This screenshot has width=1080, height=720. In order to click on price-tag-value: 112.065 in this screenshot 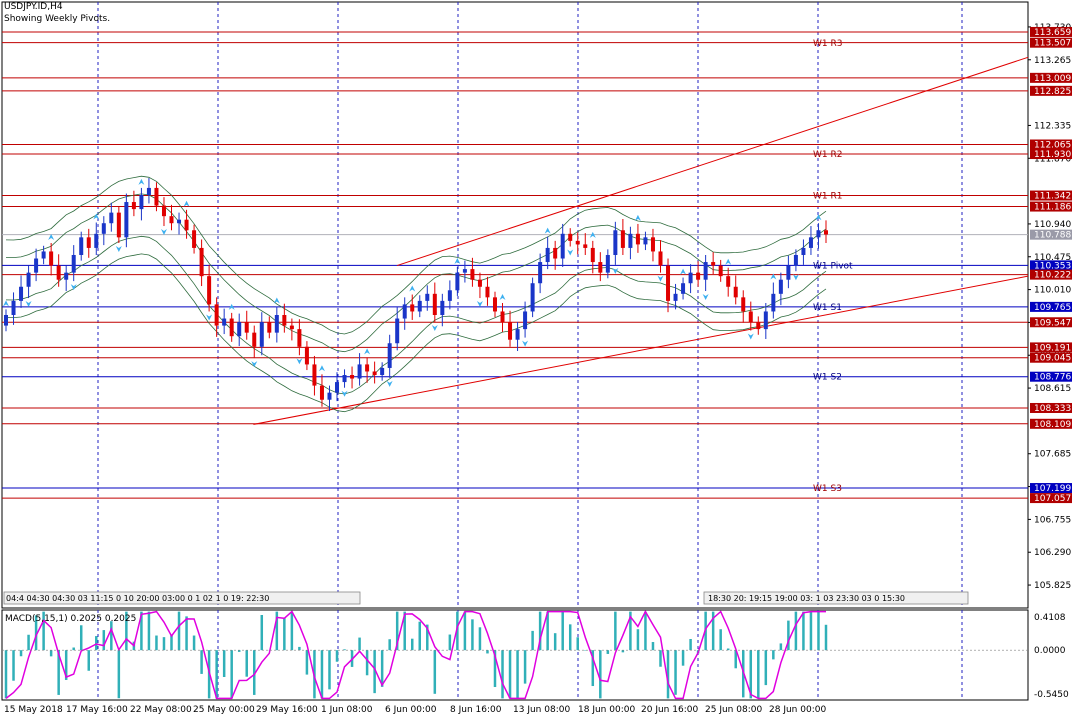, I will do `click(1052, 145)`.